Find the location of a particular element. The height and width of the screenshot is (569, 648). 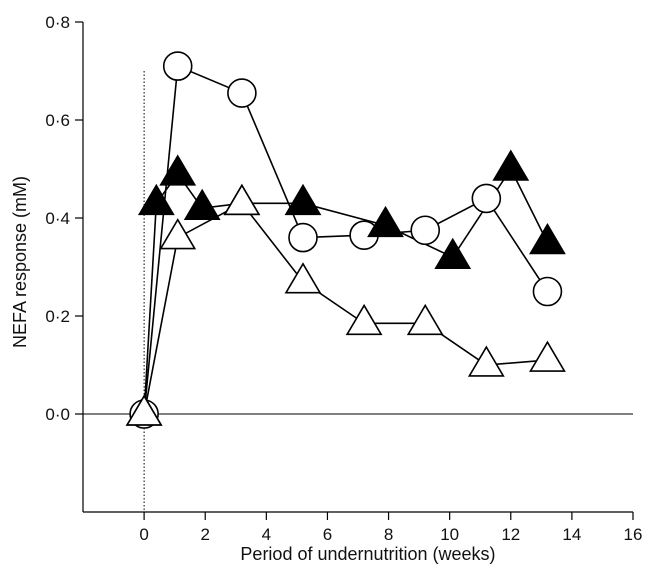

x-tick-label: 10 is located at coordinates (449, 534).